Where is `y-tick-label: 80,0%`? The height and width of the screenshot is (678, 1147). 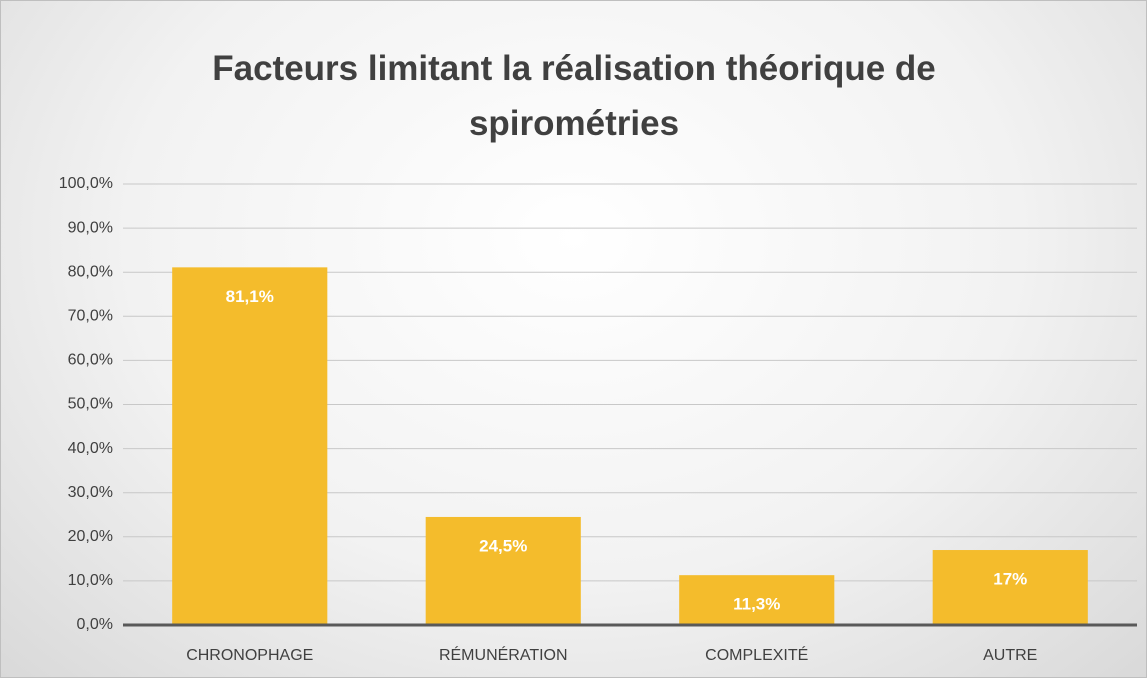
y-tick-label: 80,0% is located at coordinates (90, 271).